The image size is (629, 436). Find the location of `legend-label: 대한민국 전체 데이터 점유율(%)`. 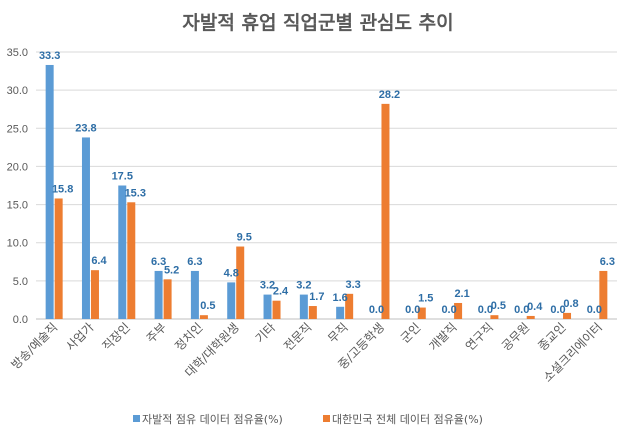

legend-label: 대한민국 전체 데이터 점유율(%) is located at coordinates (407, 419).